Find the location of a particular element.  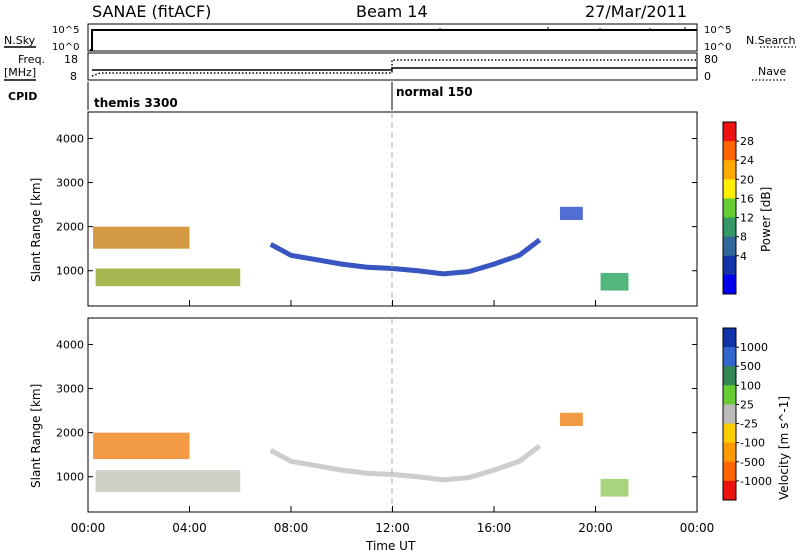

nsky-panel: N.Sky 10^5 10^0 10^5 10^0 N.Search is located at coordinates (400, 38).